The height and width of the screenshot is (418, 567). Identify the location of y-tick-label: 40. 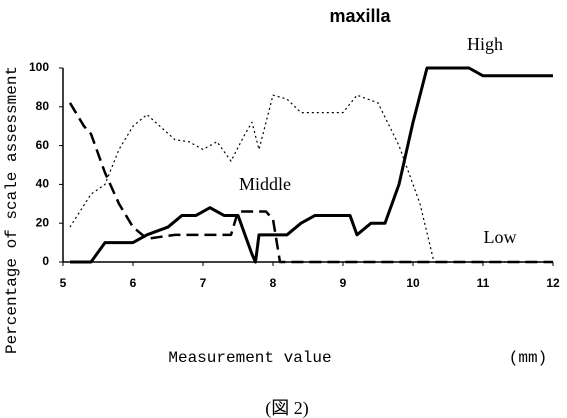
(43, 184).